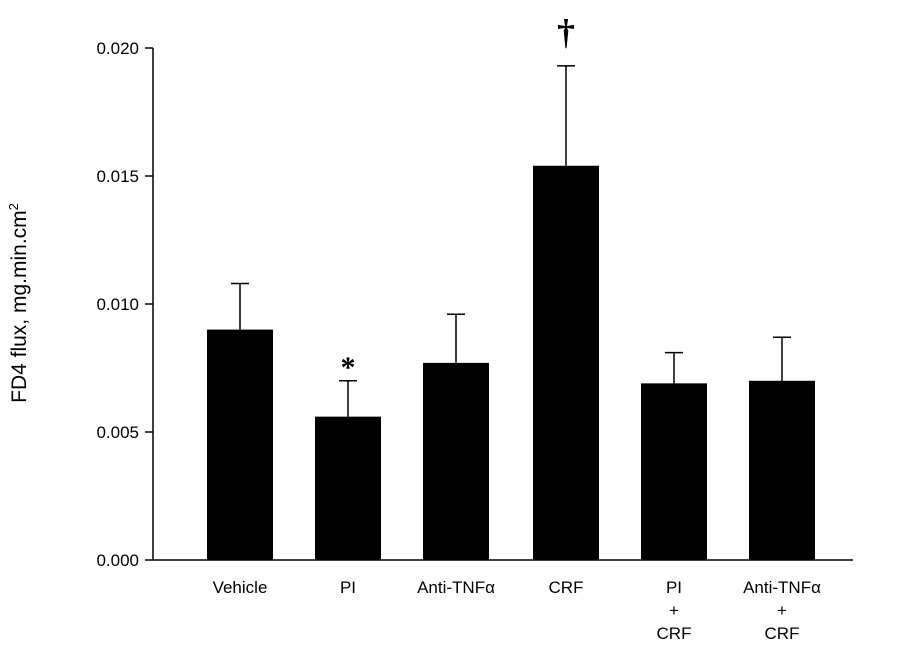 Image resolution: width=898 pixels, height=652 pixels. Describe the element at coordinates (458, 198) in the screenshot. I see `annotations-group: *†` at that location.